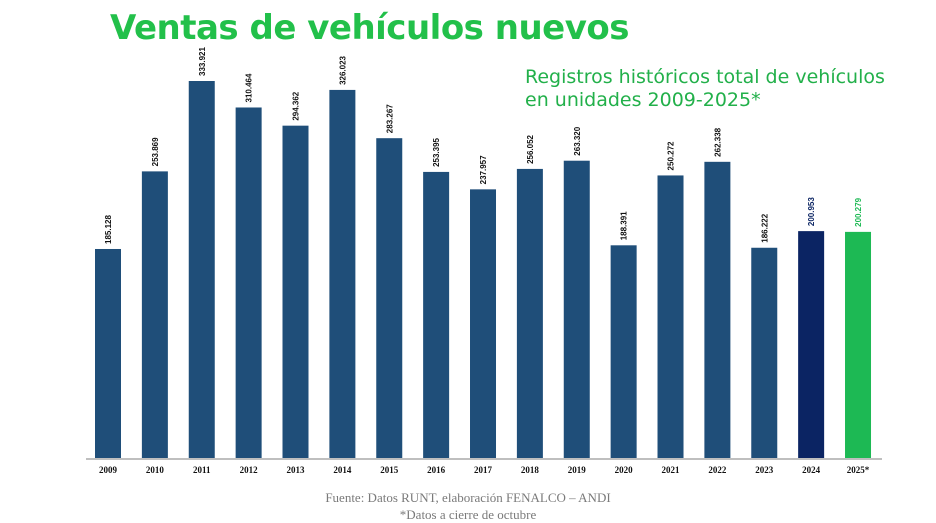 This screenshot has height=523, width=936. Describe the element at coordinates (764, 352) in the screenshot. I see `bar-2023` at that location.